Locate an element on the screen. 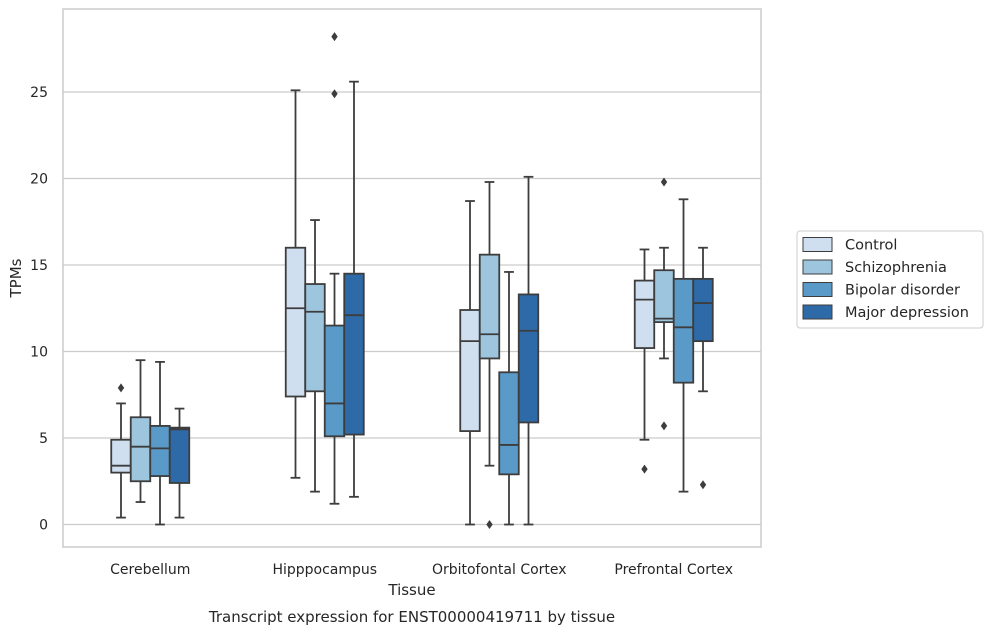 The width and height of the screenshot is (993, 634). legend-frame is located at coordinates (890, 279).